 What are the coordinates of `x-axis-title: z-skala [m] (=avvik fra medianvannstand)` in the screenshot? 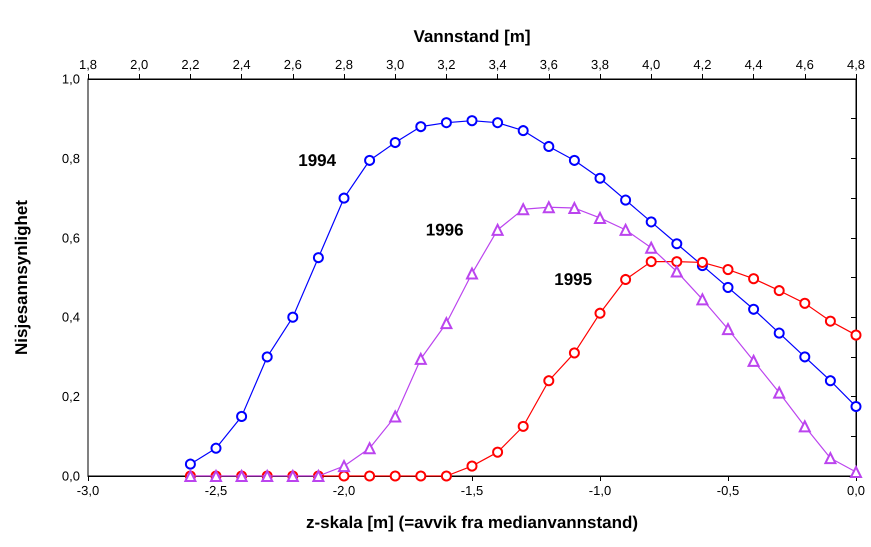 It's located at (472, 522).